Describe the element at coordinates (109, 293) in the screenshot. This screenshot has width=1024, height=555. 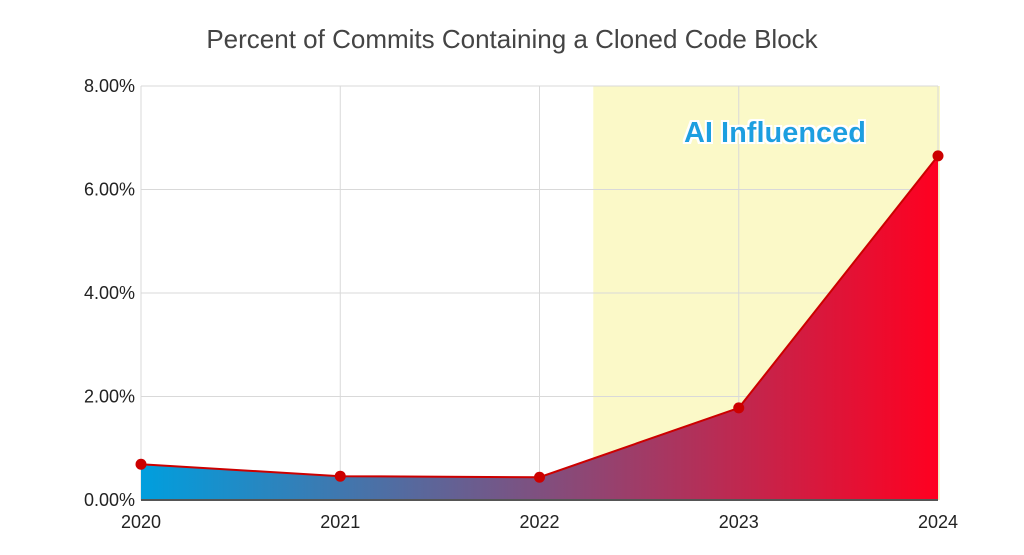
I see `y-tick-label: 4.00%` at that location.